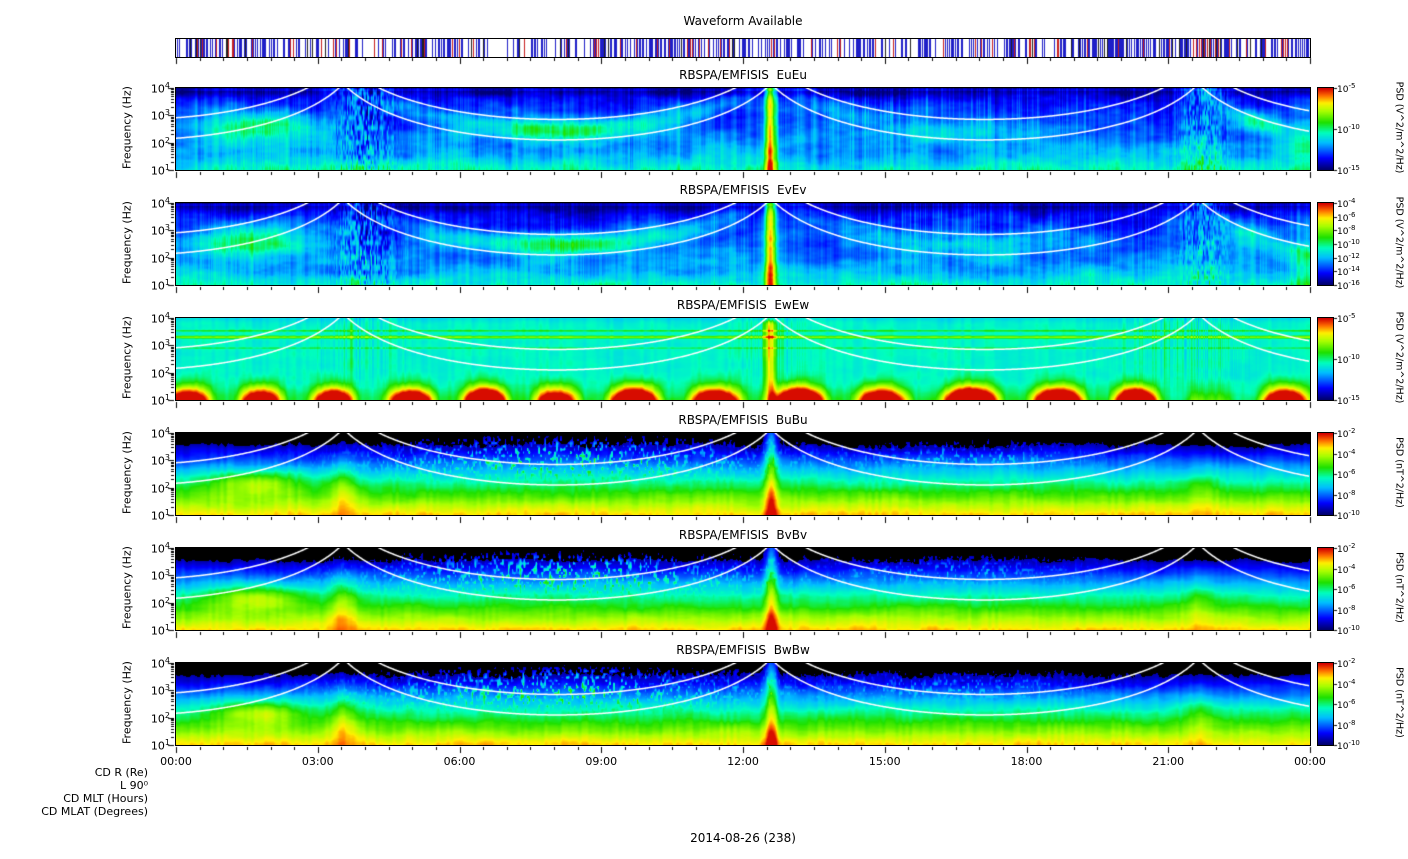  What do you see at coordinates (133, 785) in the screenshot?
I see `footer-label-l90: L 90⁰` at bounding box center [133, 785].